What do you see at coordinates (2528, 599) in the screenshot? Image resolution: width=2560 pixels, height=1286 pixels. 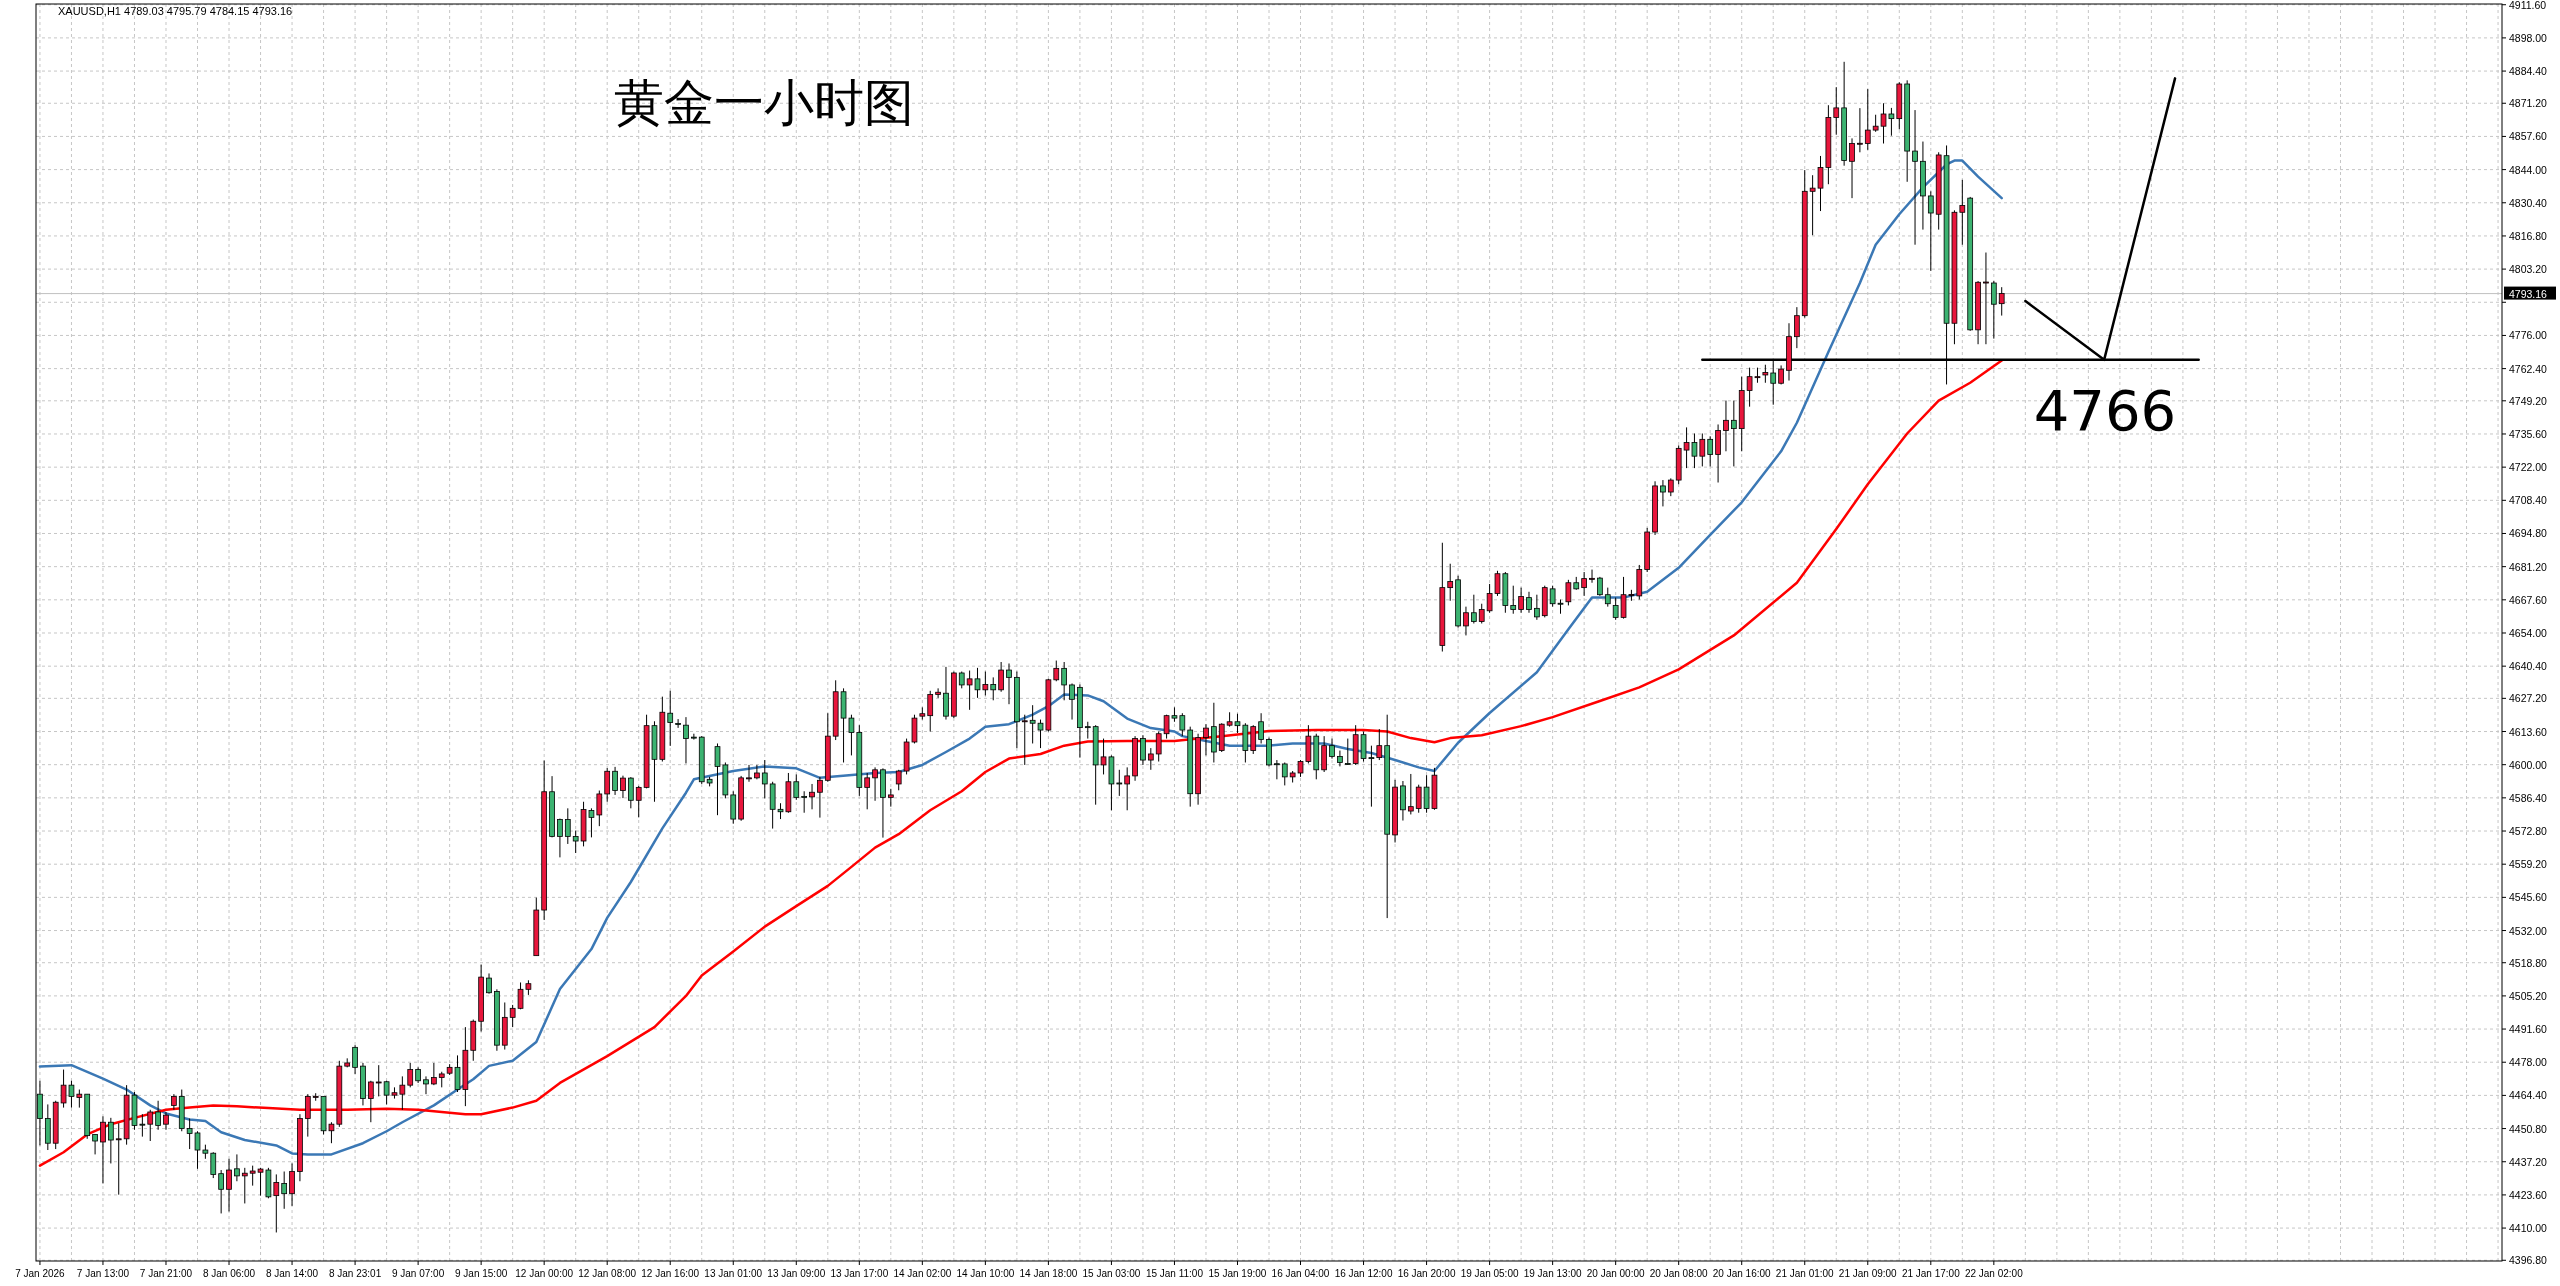 I see `y-tick-label: 4667.60` at bounding box center [2528, 599].